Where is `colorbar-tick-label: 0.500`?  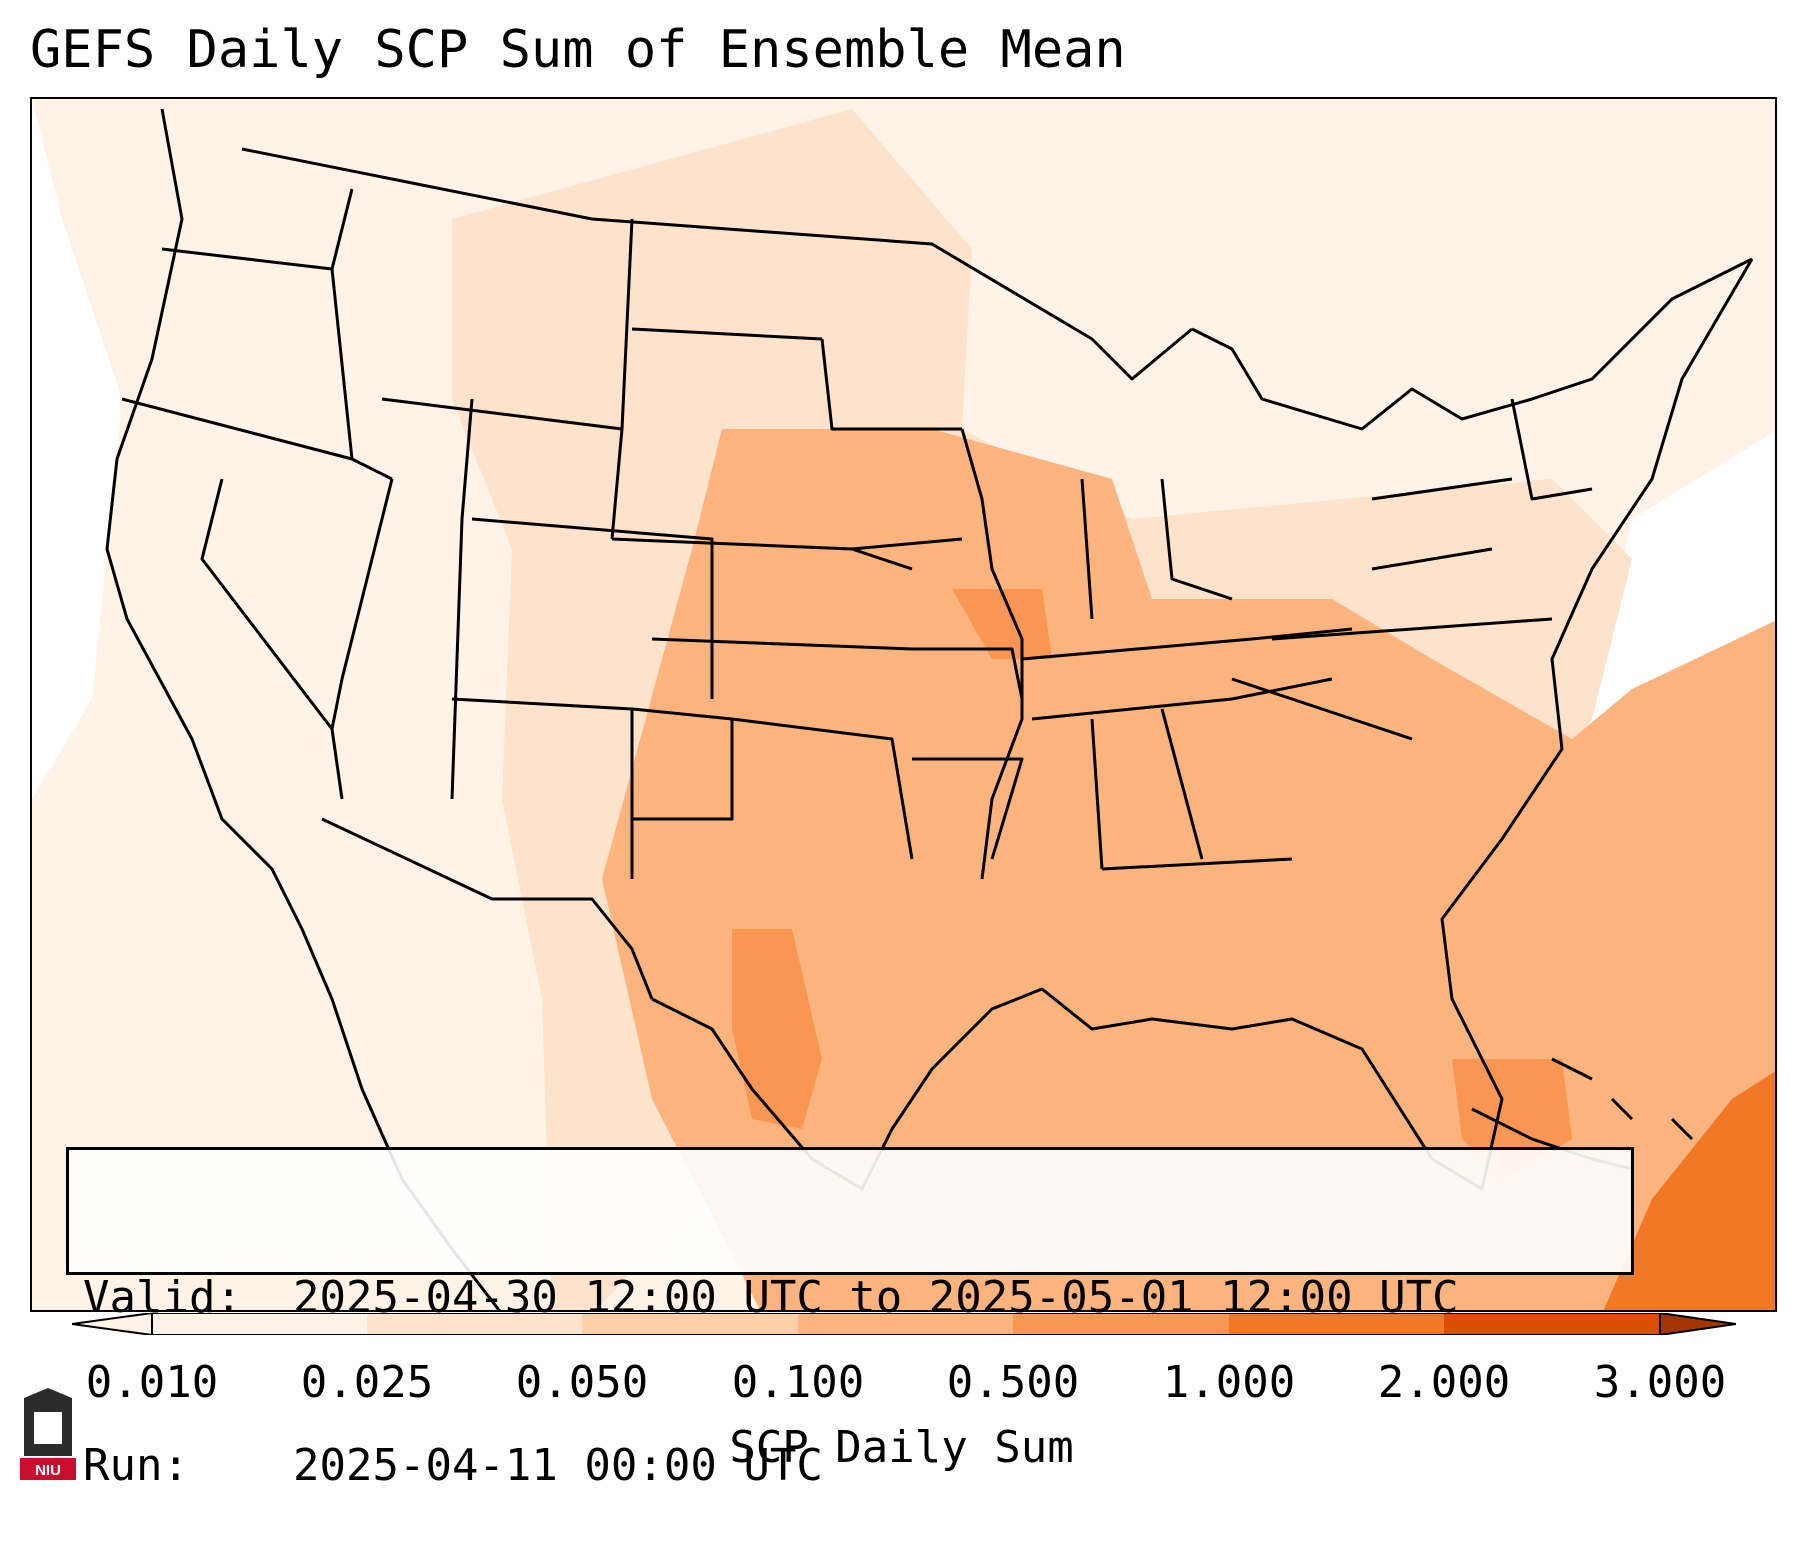 colorbar-tick-label: 0.500 is located at coordinates (1013, 1382).